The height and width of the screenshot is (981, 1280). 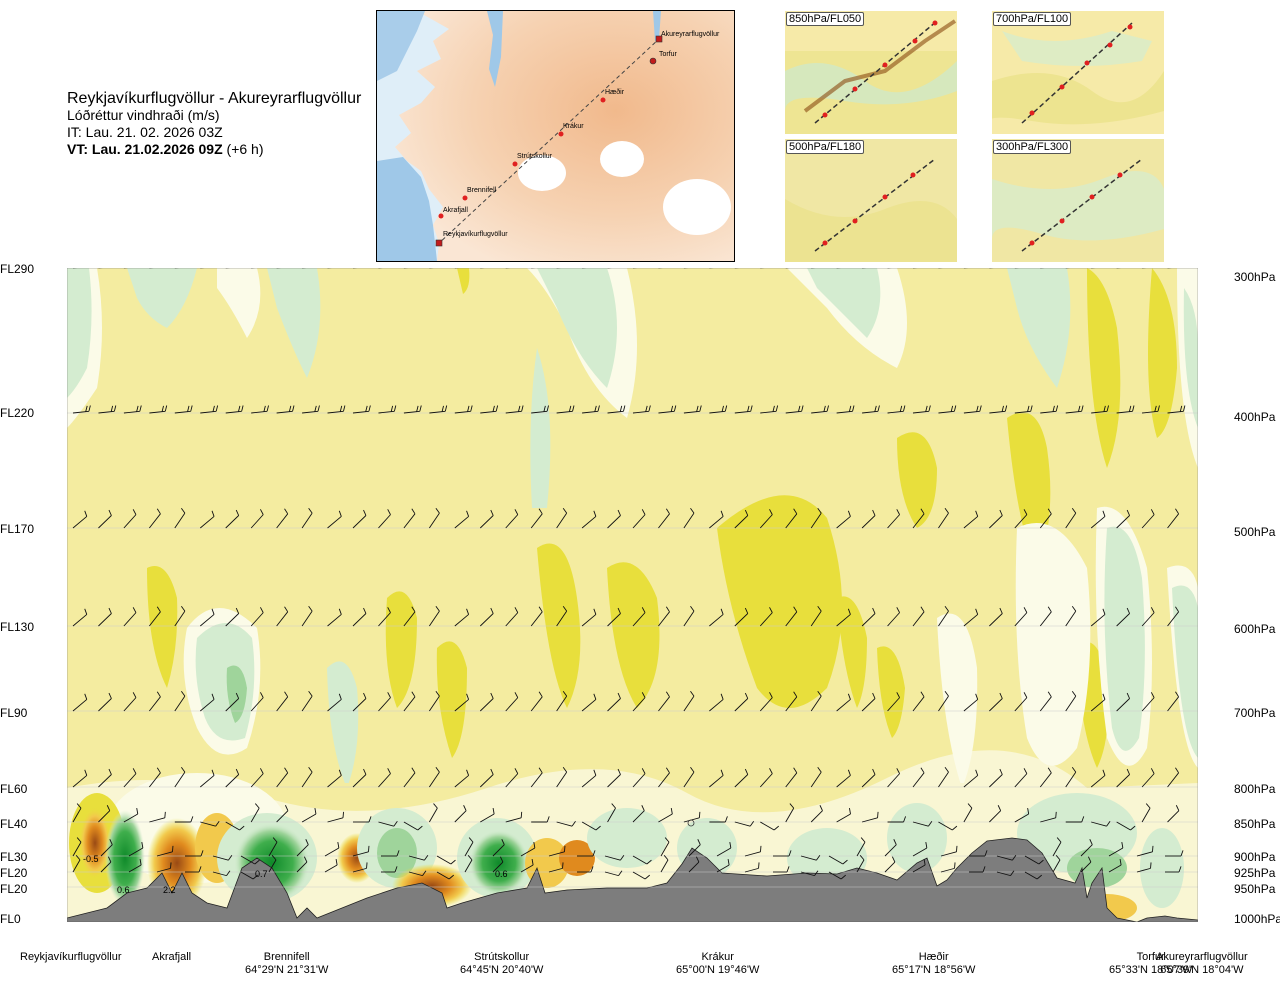 I want to click on fl-axis-label: FL20, so click(x=14, y=889).